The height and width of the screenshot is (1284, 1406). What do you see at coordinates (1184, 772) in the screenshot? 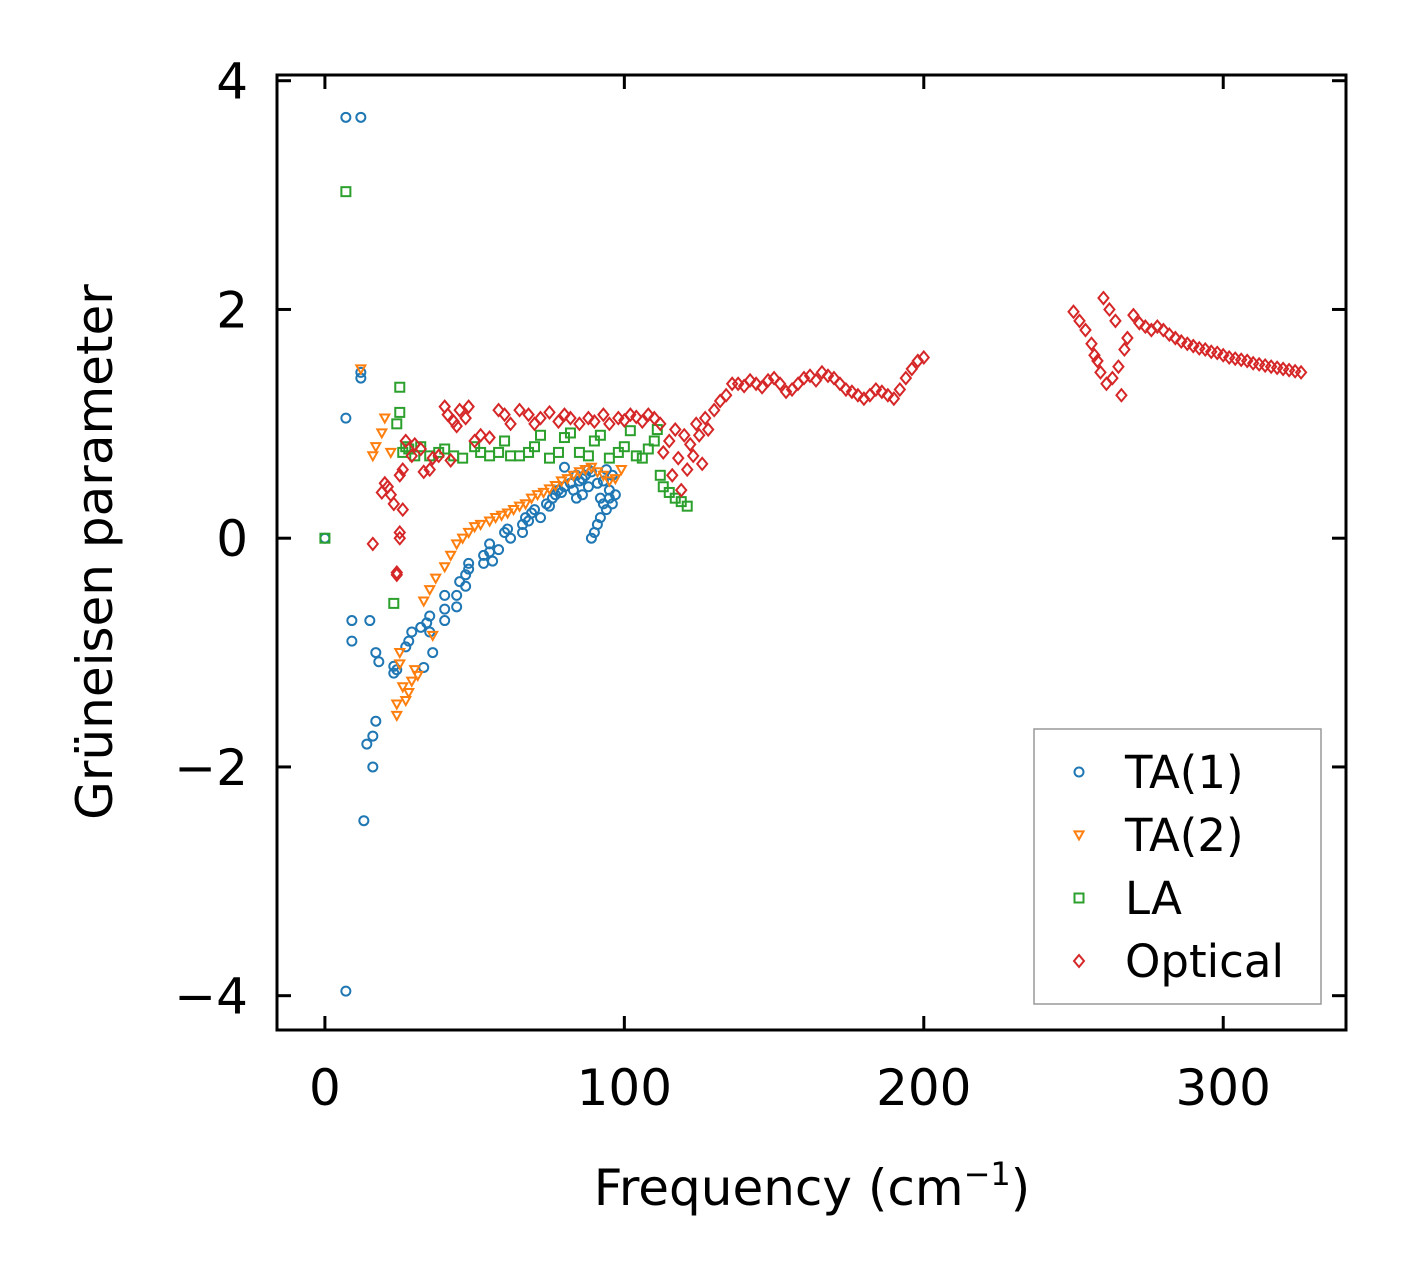
I see `legend-label: TA(1)` at bounding box center [1184, 772].